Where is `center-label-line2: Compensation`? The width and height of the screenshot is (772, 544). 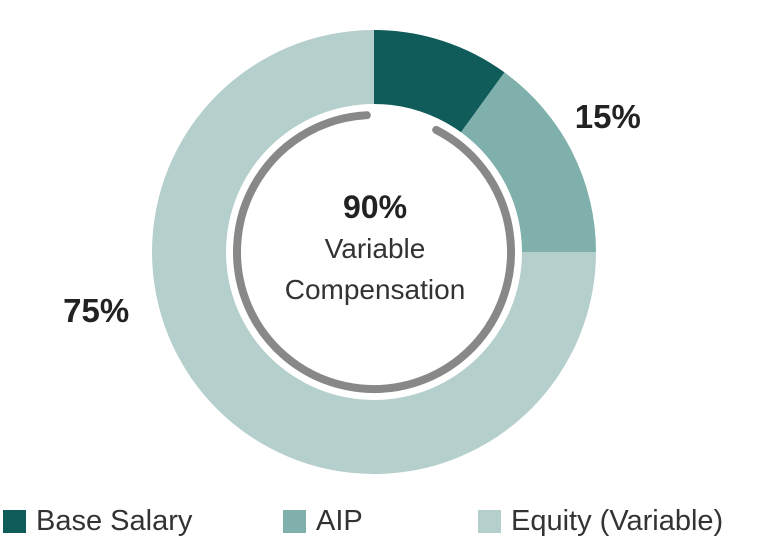
center-label-line2: Compensation is located at coordinates (375, 289).